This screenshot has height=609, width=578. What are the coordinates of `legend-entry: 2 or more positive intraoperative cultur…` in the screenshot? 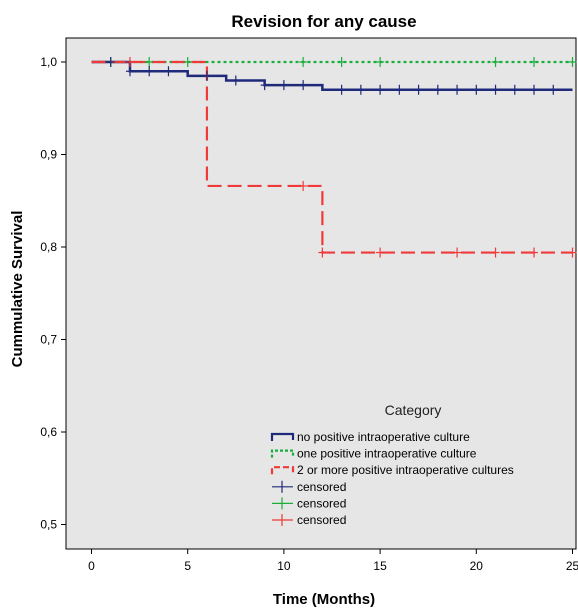 It's located at (392, 470).